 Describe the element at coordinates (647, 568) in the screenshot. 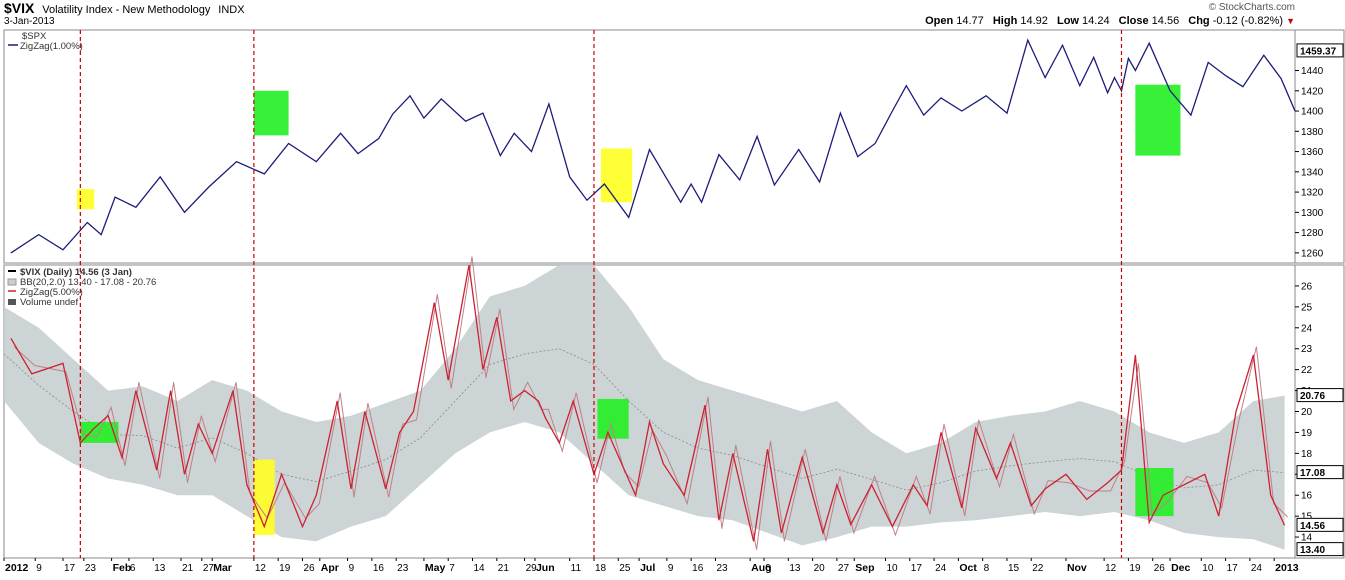

I see `x-tick-label: Jul` at that location.